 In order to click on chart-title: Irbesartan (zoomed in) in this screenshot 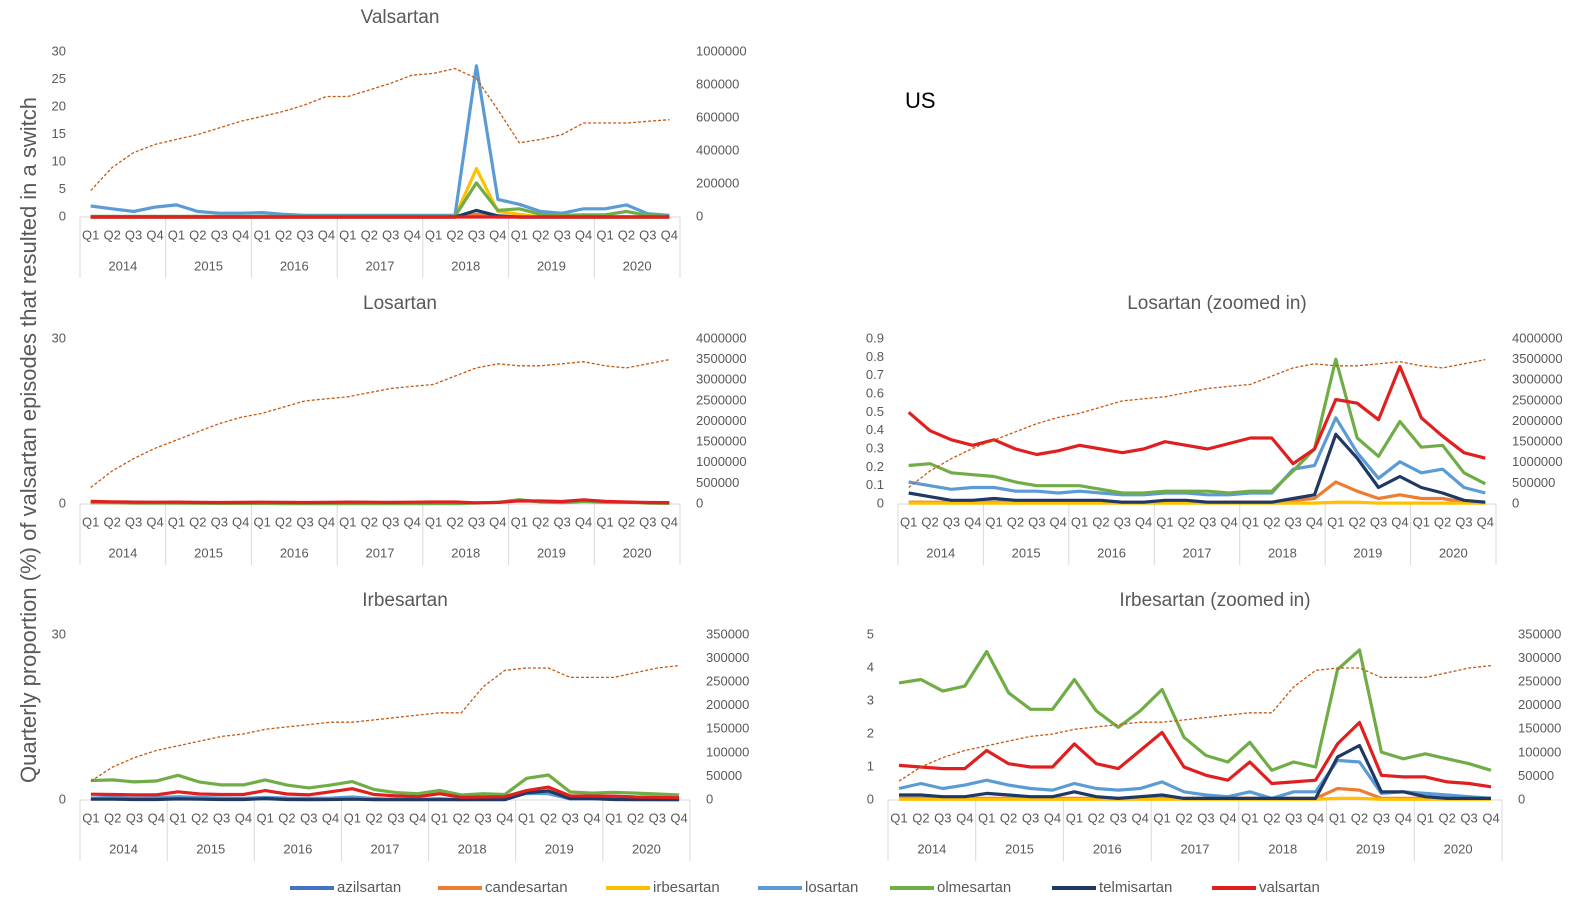, I will do `click(1214, 600)`.